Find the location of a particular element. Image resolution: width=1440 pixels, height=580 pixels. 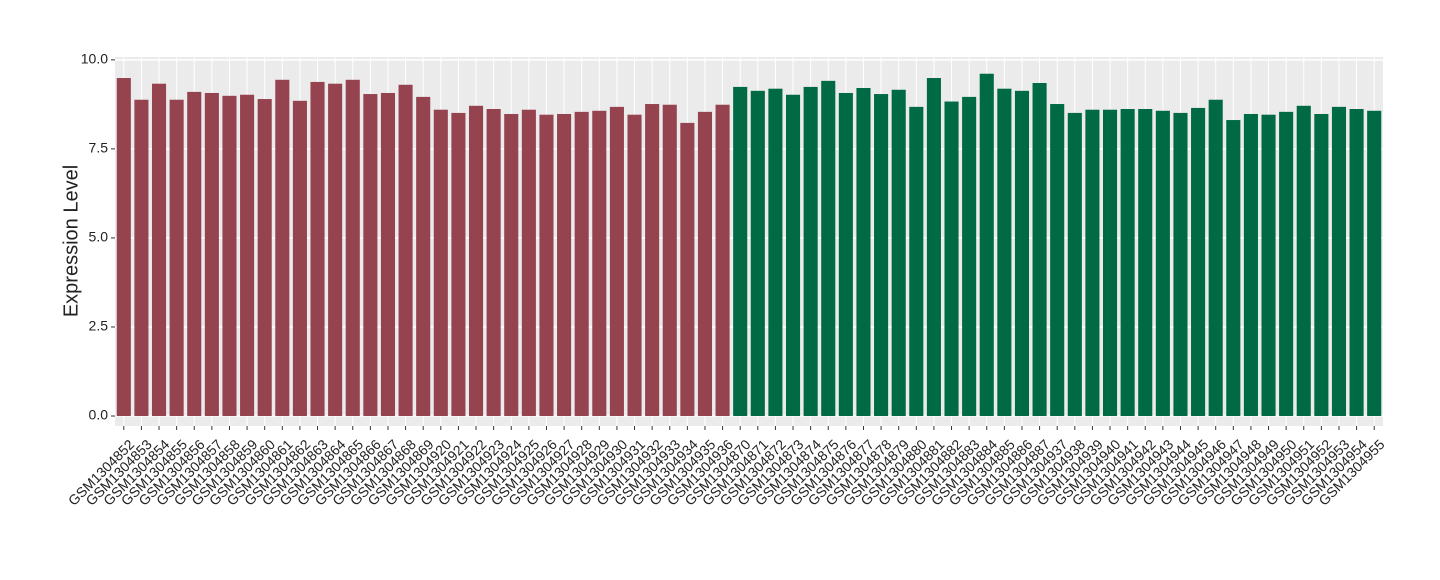

y-tick-label: 10.0 is located at coordinates (94, 59).